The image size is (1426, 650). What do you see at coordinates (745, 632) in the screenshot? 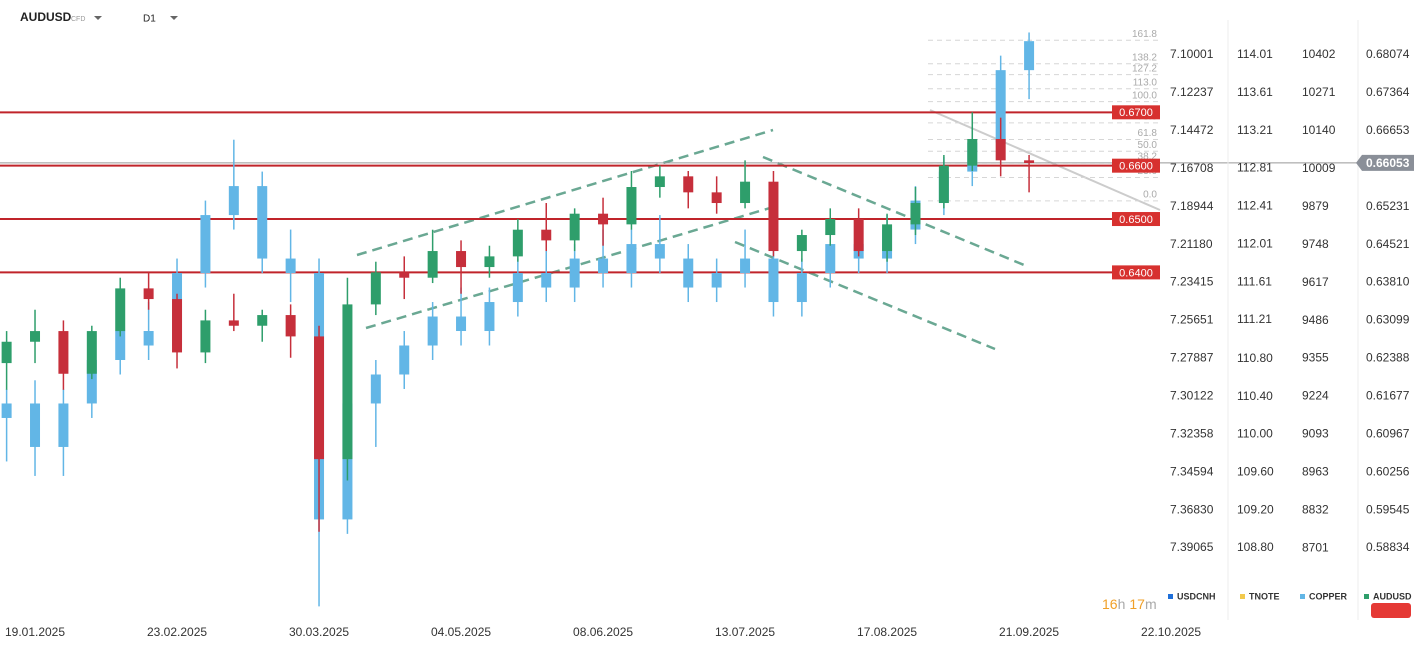
I see `x-tick-label: 13.07.2025` at bounding box center [745, 632].